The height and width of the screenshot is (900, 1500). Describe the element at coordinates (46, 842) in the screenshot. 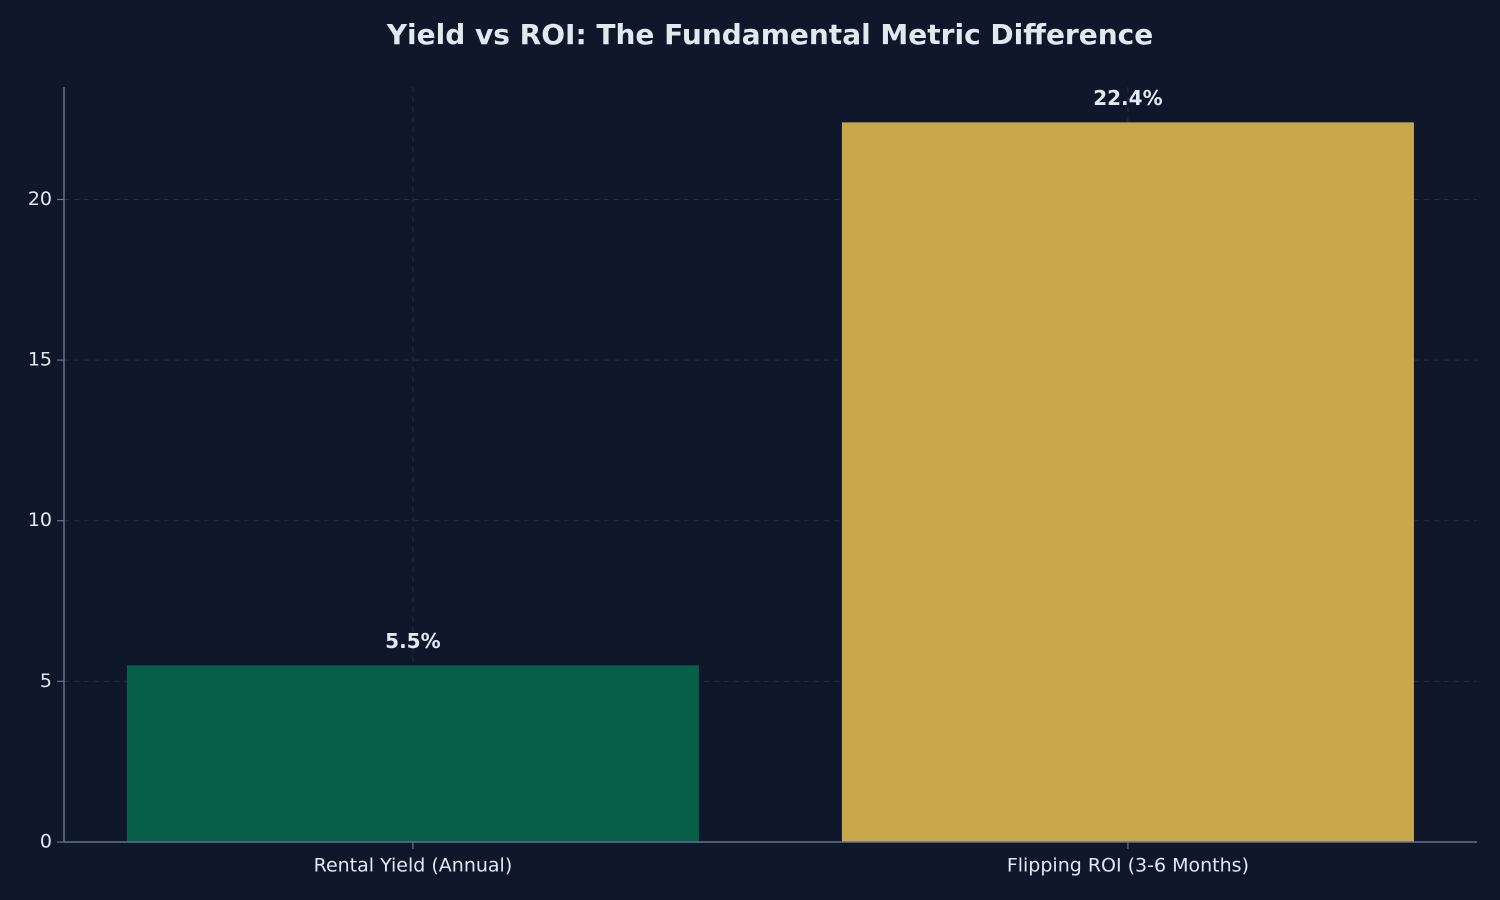

I see `y-tick-label: 0` at that location.